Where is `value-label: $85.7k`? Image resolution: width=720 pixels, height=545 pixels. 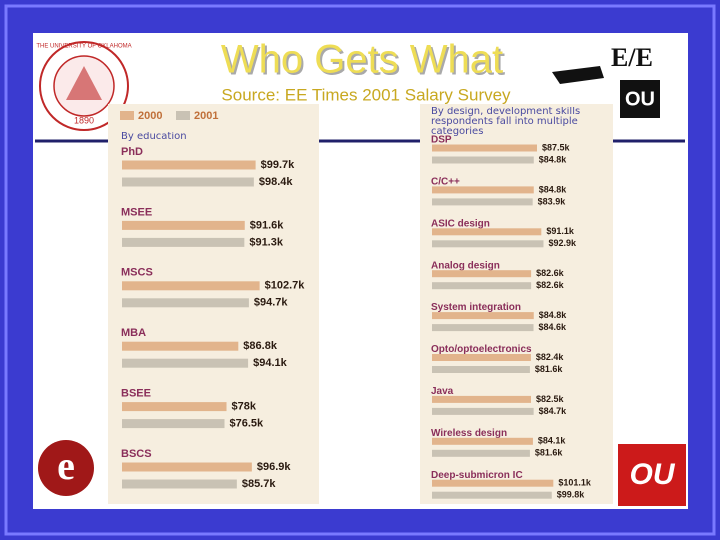 value-label: $85.7k is located at coordinates (259, 484).